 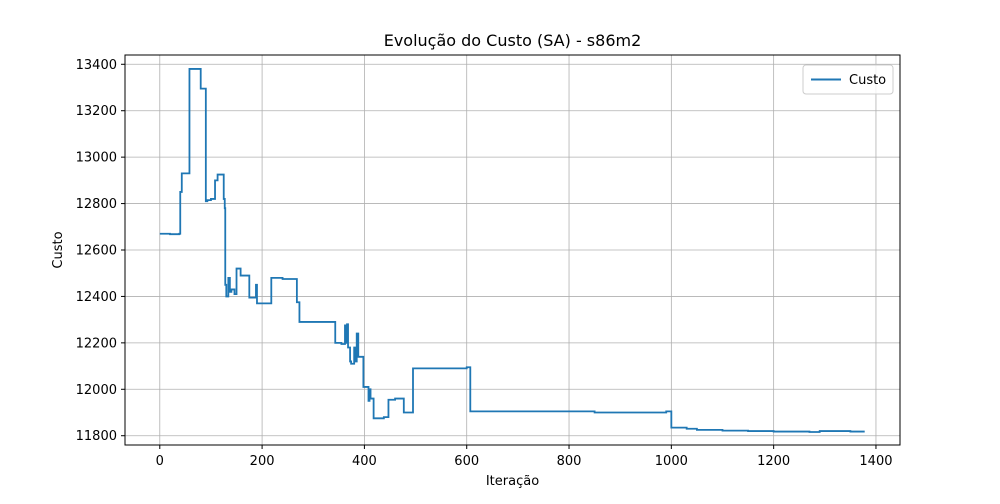 I want to click on y-tick-label: 11800, so click(x=96, y=436).